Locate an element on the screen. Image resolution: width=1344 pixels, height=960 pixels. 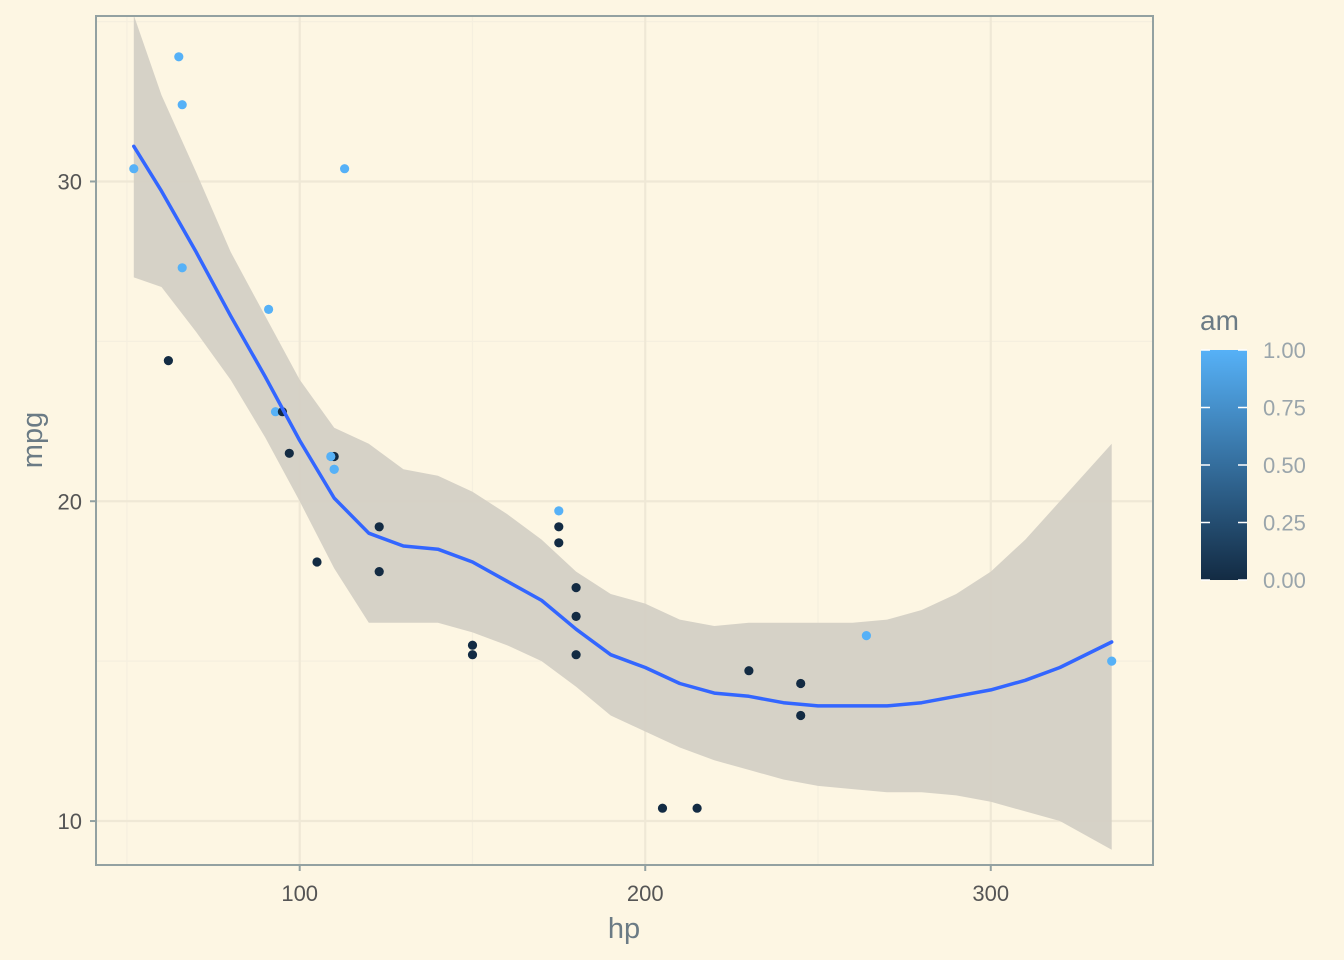
x-tick-label: 200 is located at coordinates (645, 893).